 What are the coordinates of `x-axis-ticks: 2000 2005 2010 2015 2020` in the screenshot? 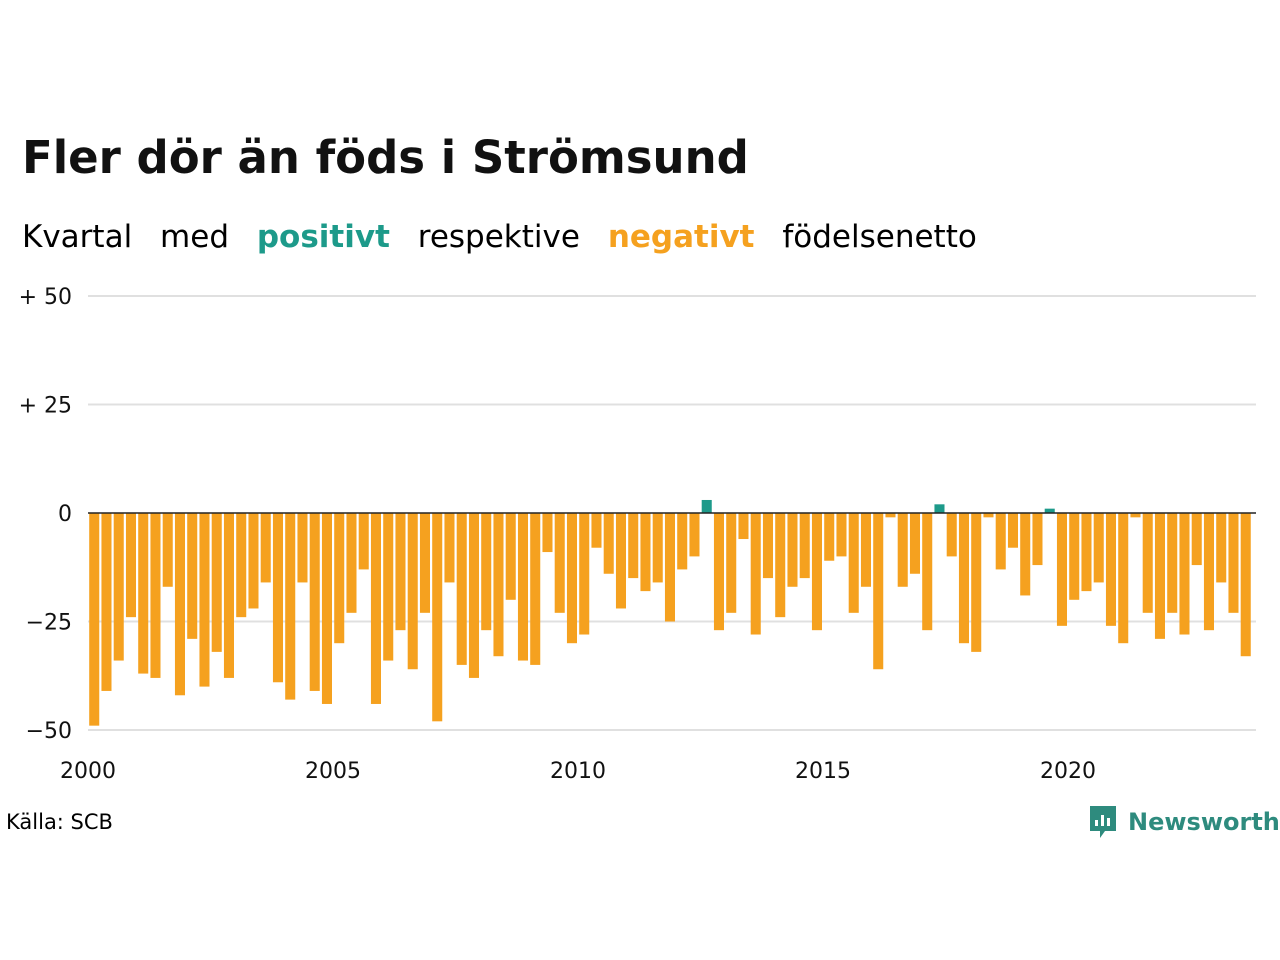 It's located at (578, 771).